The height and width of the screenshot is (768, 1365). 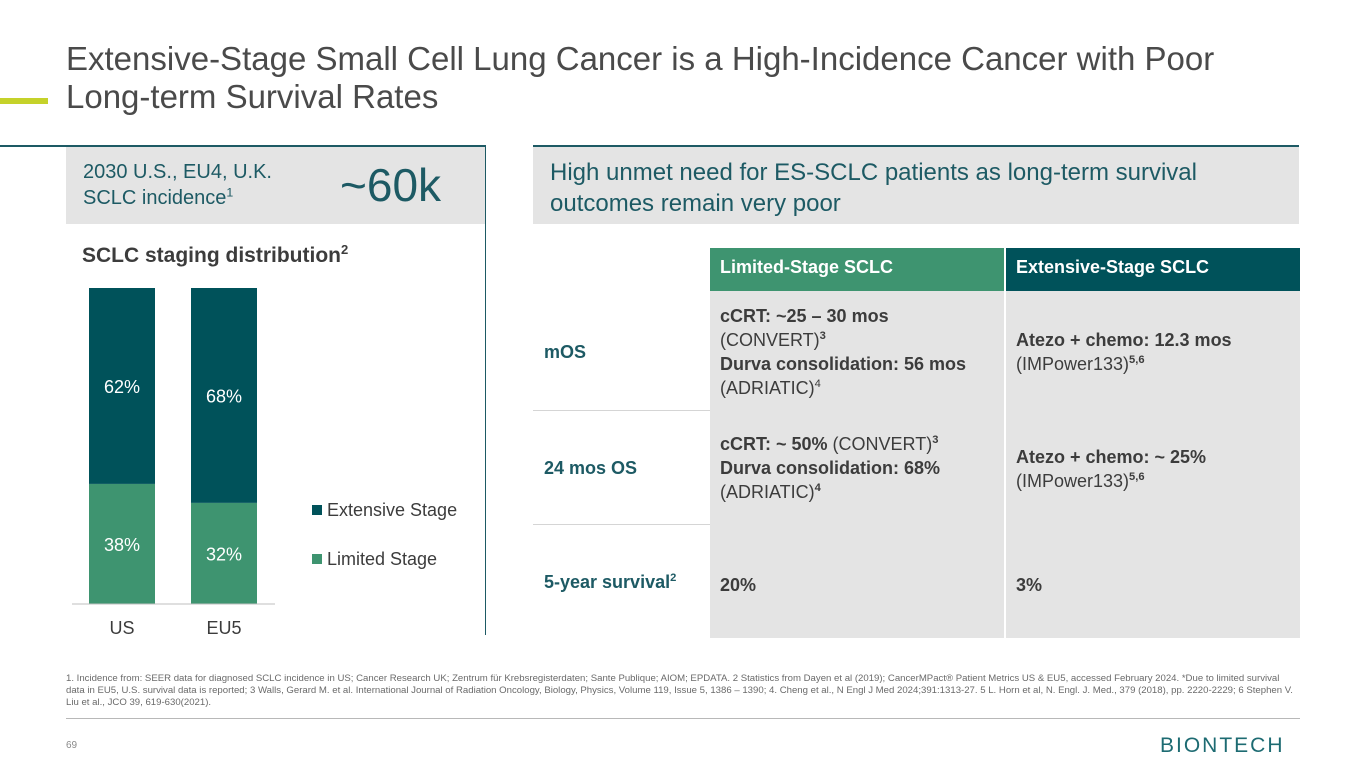 What do you see at coordinates (804, 316) in the screenshot?
I see `cell-text: cCRT: ~25 – 30 mos` at bounding box center [804, 316].